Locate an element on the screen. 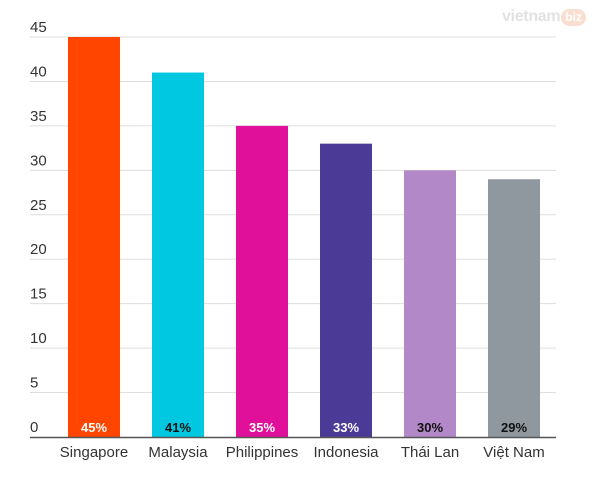 The height and width of the screenshot is (477, 600). x-tick-label: Indonesia is located at coordinates (346, 452).